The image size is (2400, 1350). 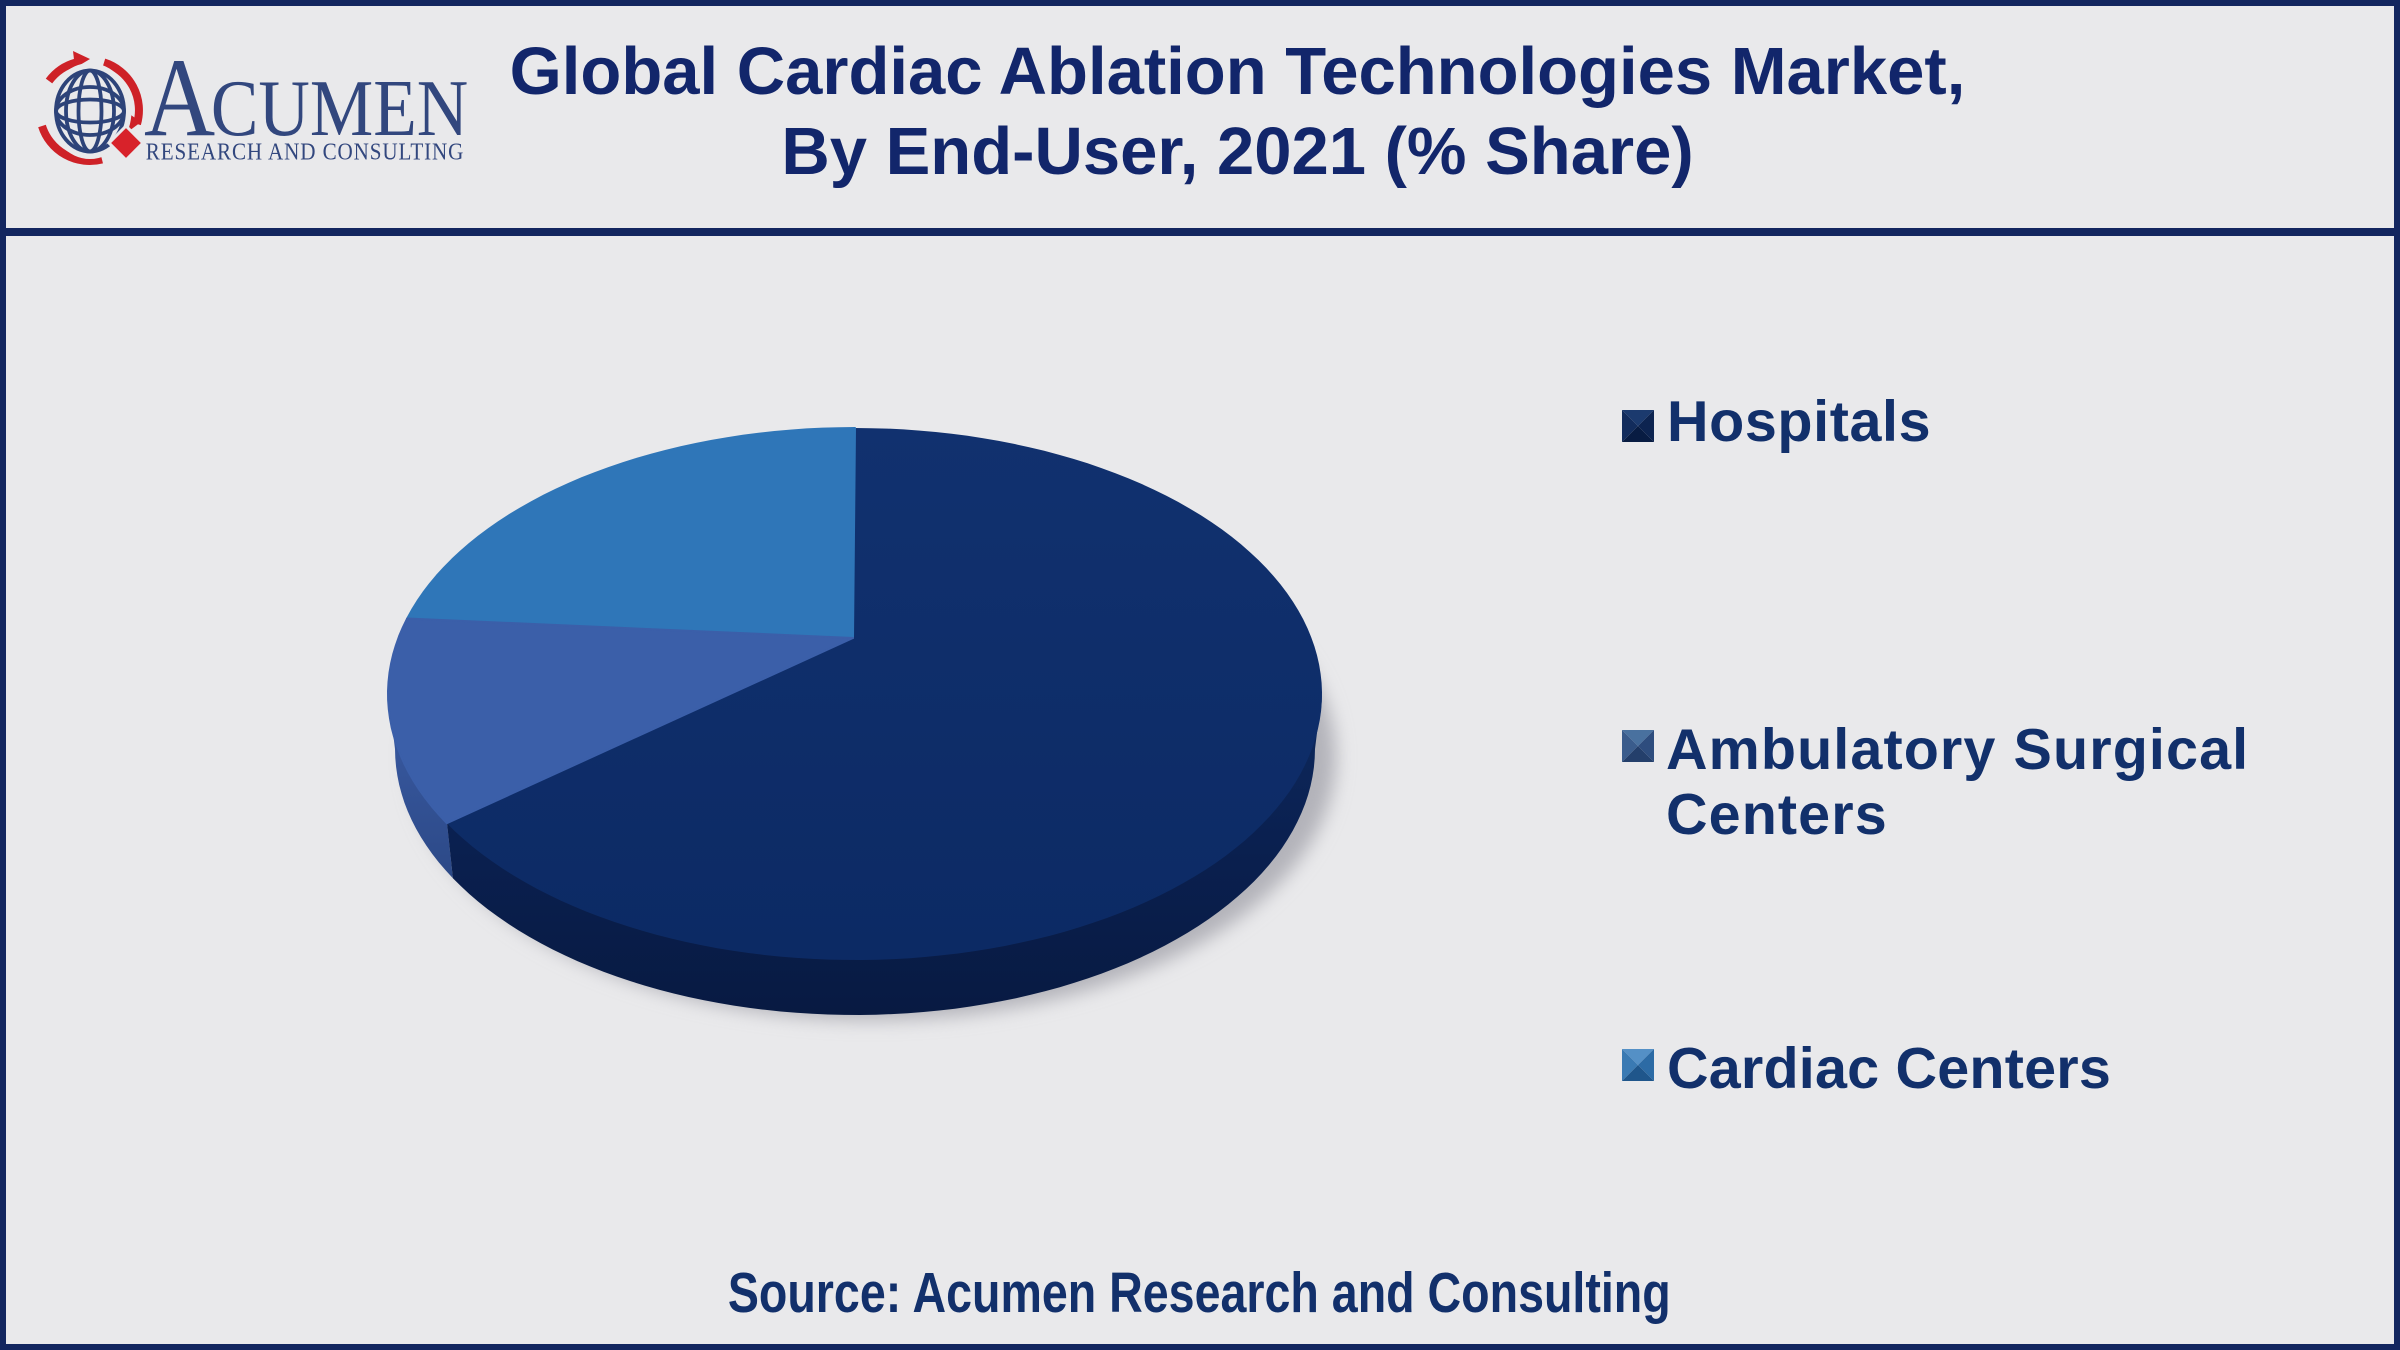 What do you see at coordinates (339, 108) in the screenshot?
I see `svg-text: CUMEN` at bounding box center [339, 108].